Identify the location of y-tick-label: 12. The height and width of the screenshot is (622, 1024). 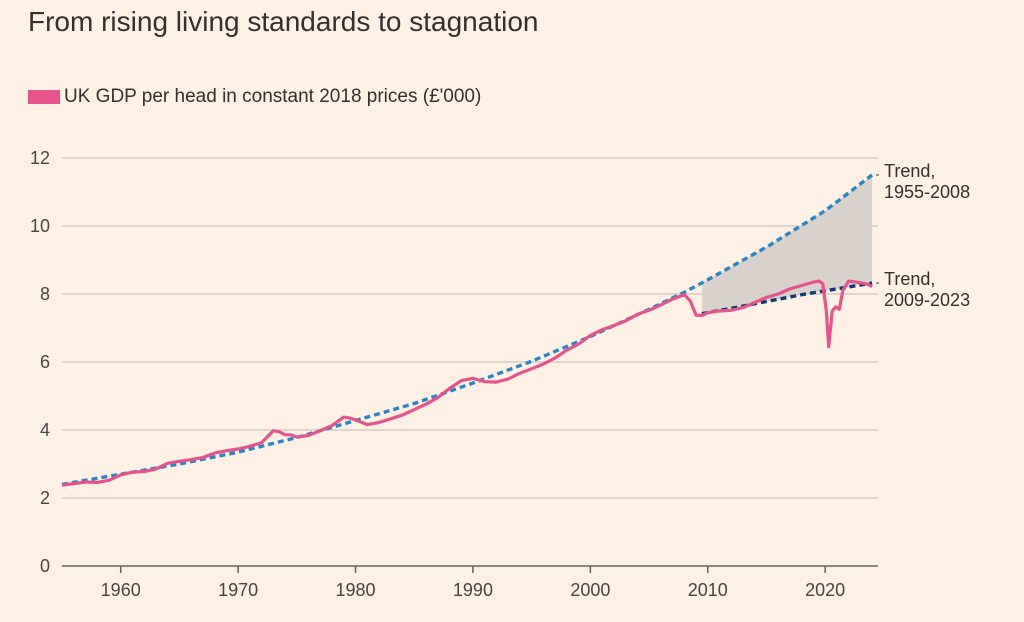
(40, 158).